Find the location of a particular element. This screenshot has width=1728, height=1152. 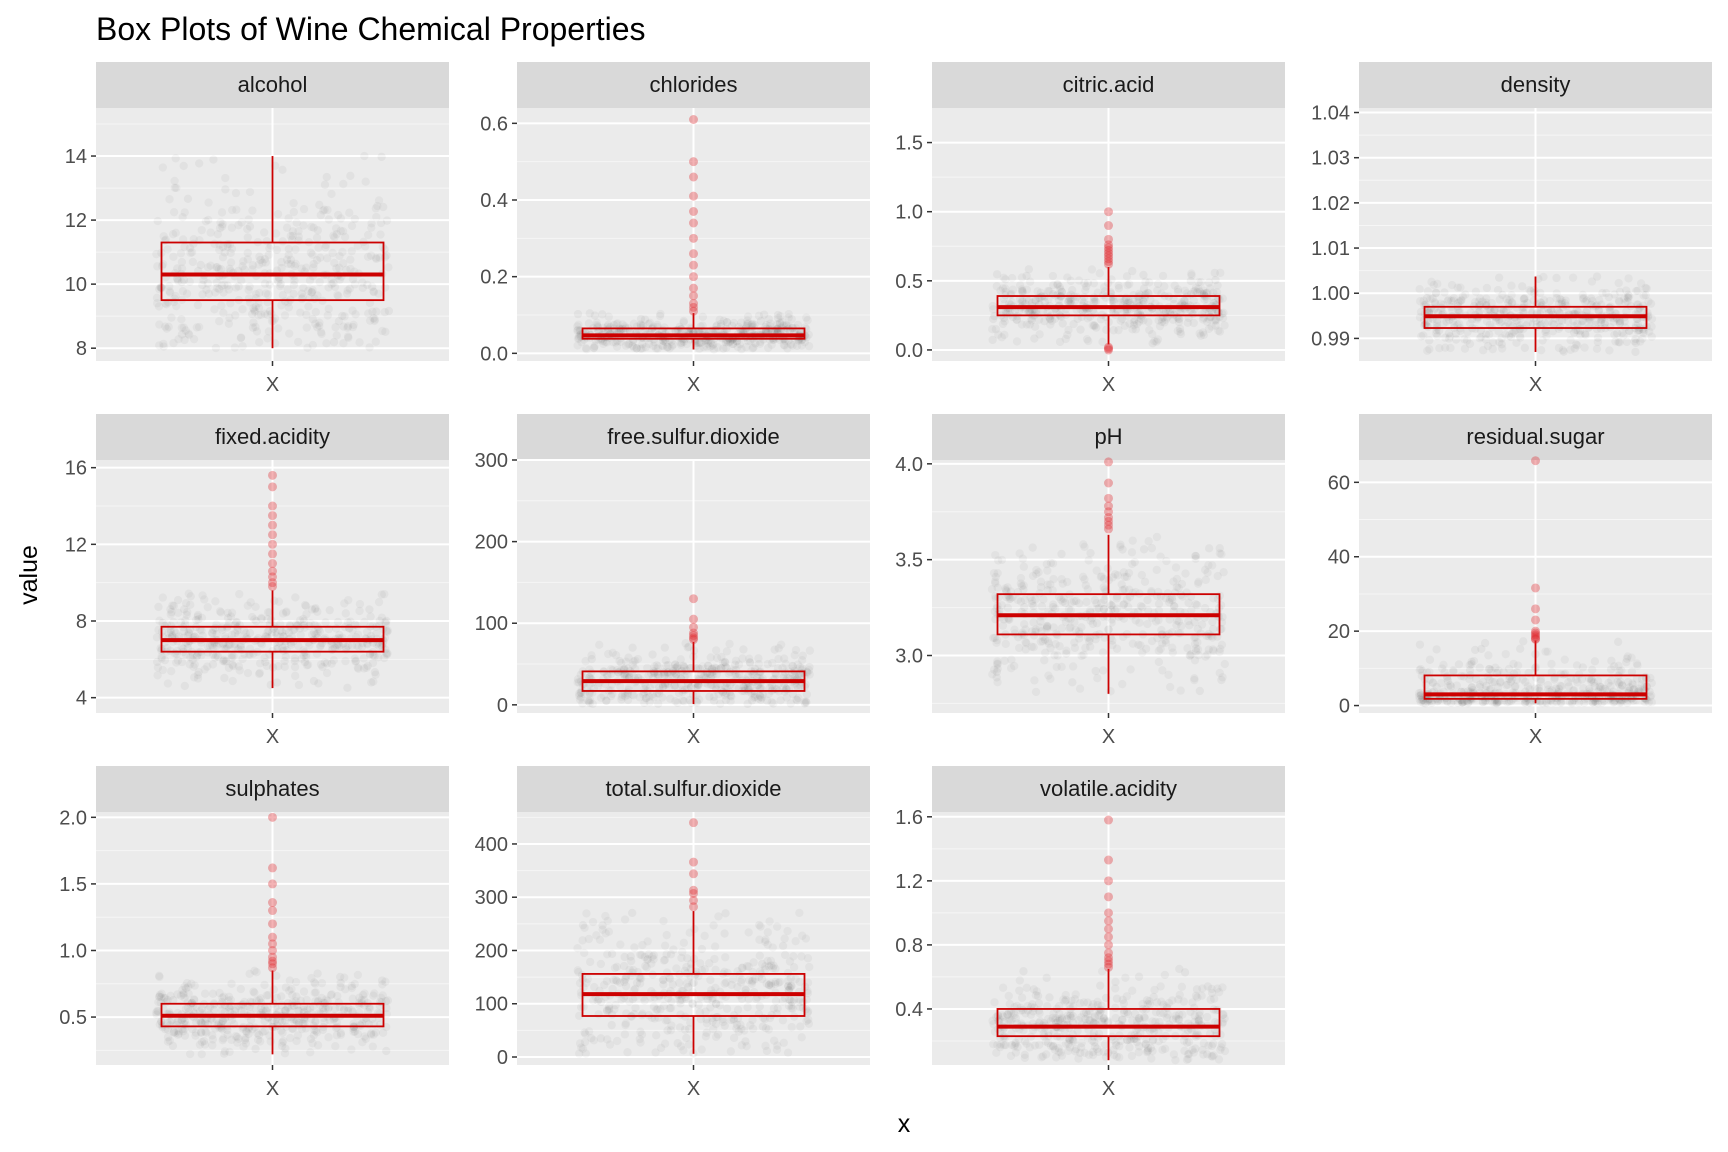

y-tick-label: 1.01 is located at coordinates (1330, 249).